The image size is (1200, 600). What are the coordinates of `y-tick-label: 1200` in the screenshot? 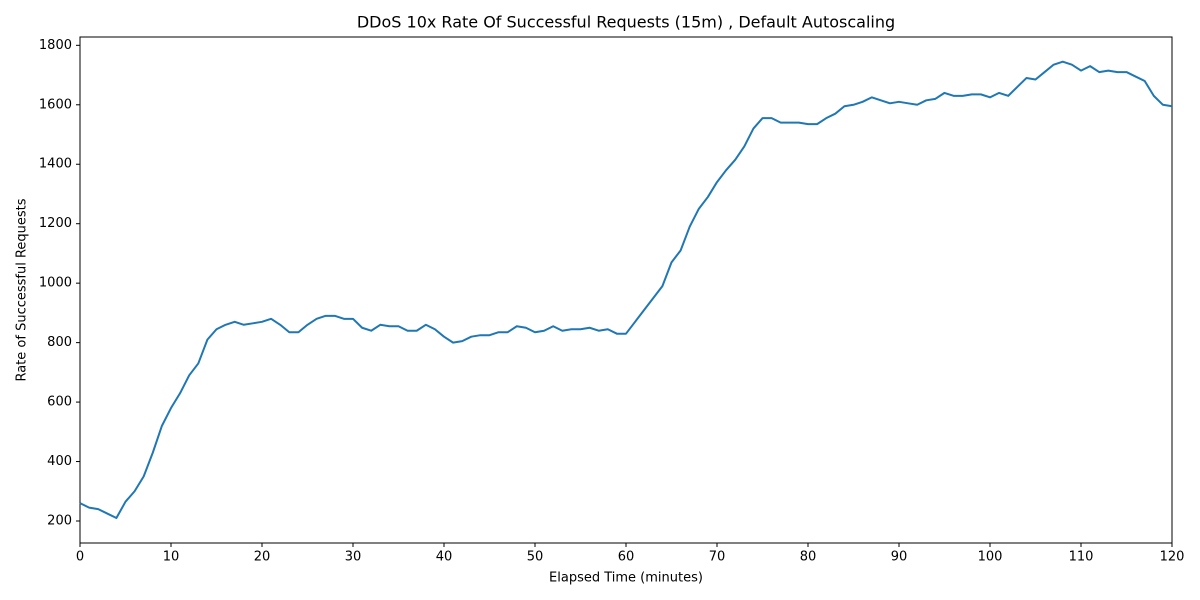 It's located at (55, 223).